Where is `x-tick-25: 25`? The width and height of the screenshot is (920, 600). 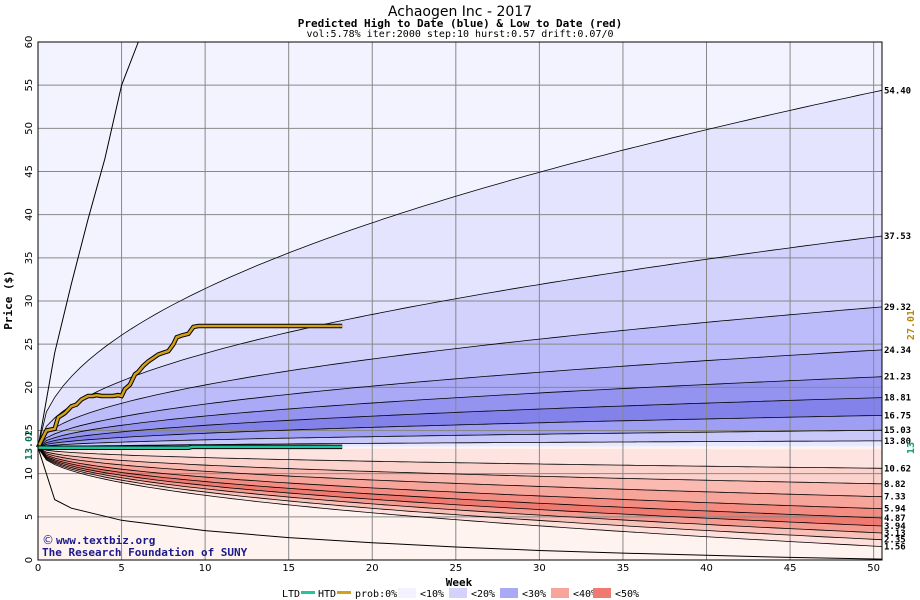
x-tick-25: 25 is located at coordinates (455, 568).